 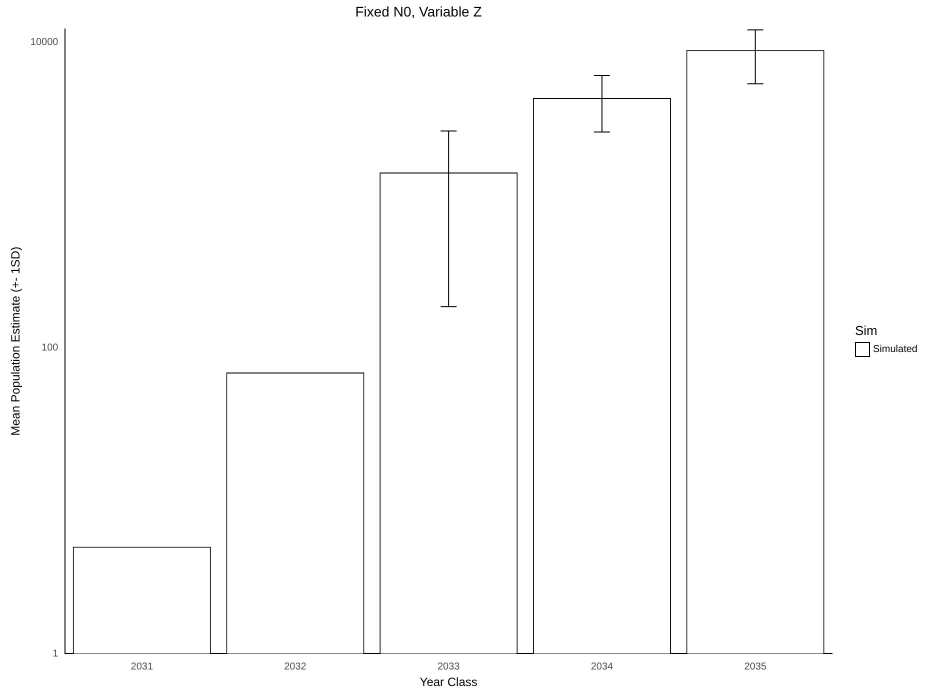 I want to click on x-tick-label: 2033, so click(x=448, y=666).